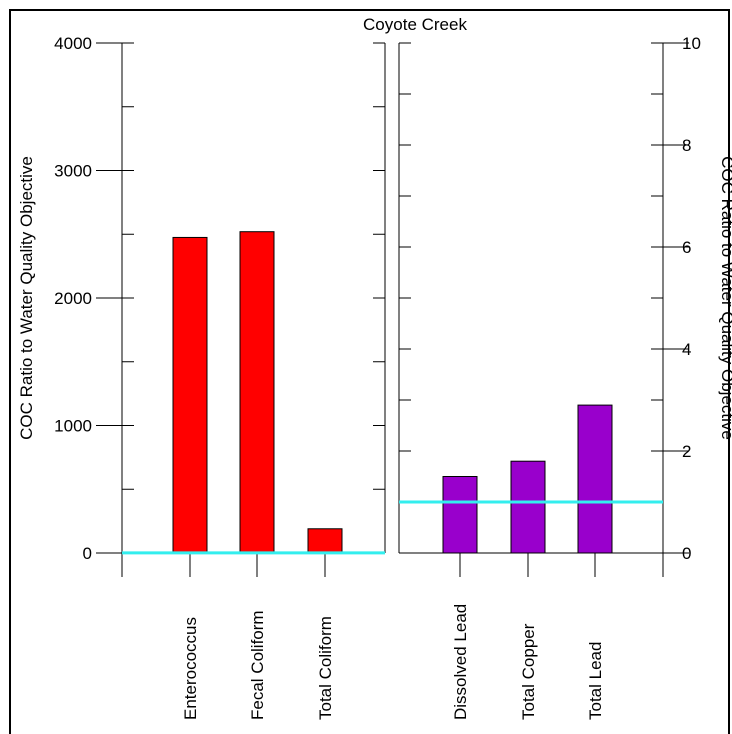 The height and width of the screenshot is (734, 732). What do you see at coordinates (460, 515) in the screenshot?
I see `bar-dissolved-lead` at bounding box center [460, 515].